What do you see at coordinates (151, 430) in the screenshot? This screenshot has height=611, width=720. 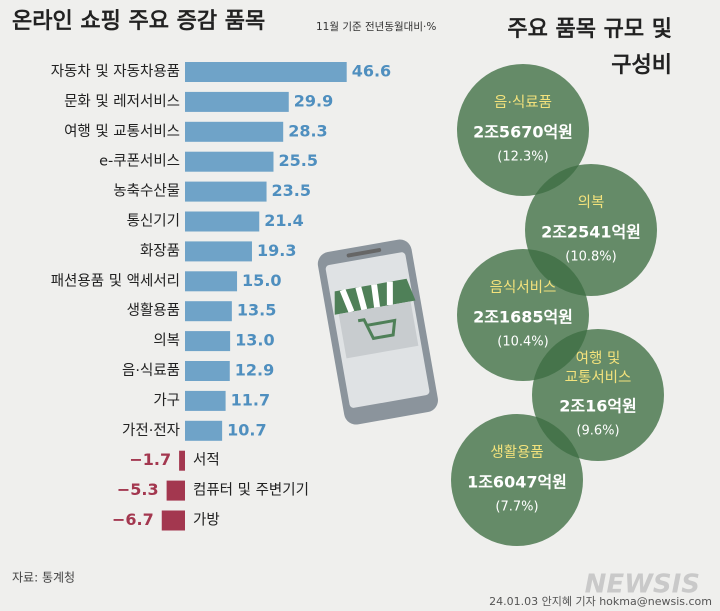 I see `category-label: 가전·전자` at bounding box center [151, 430].